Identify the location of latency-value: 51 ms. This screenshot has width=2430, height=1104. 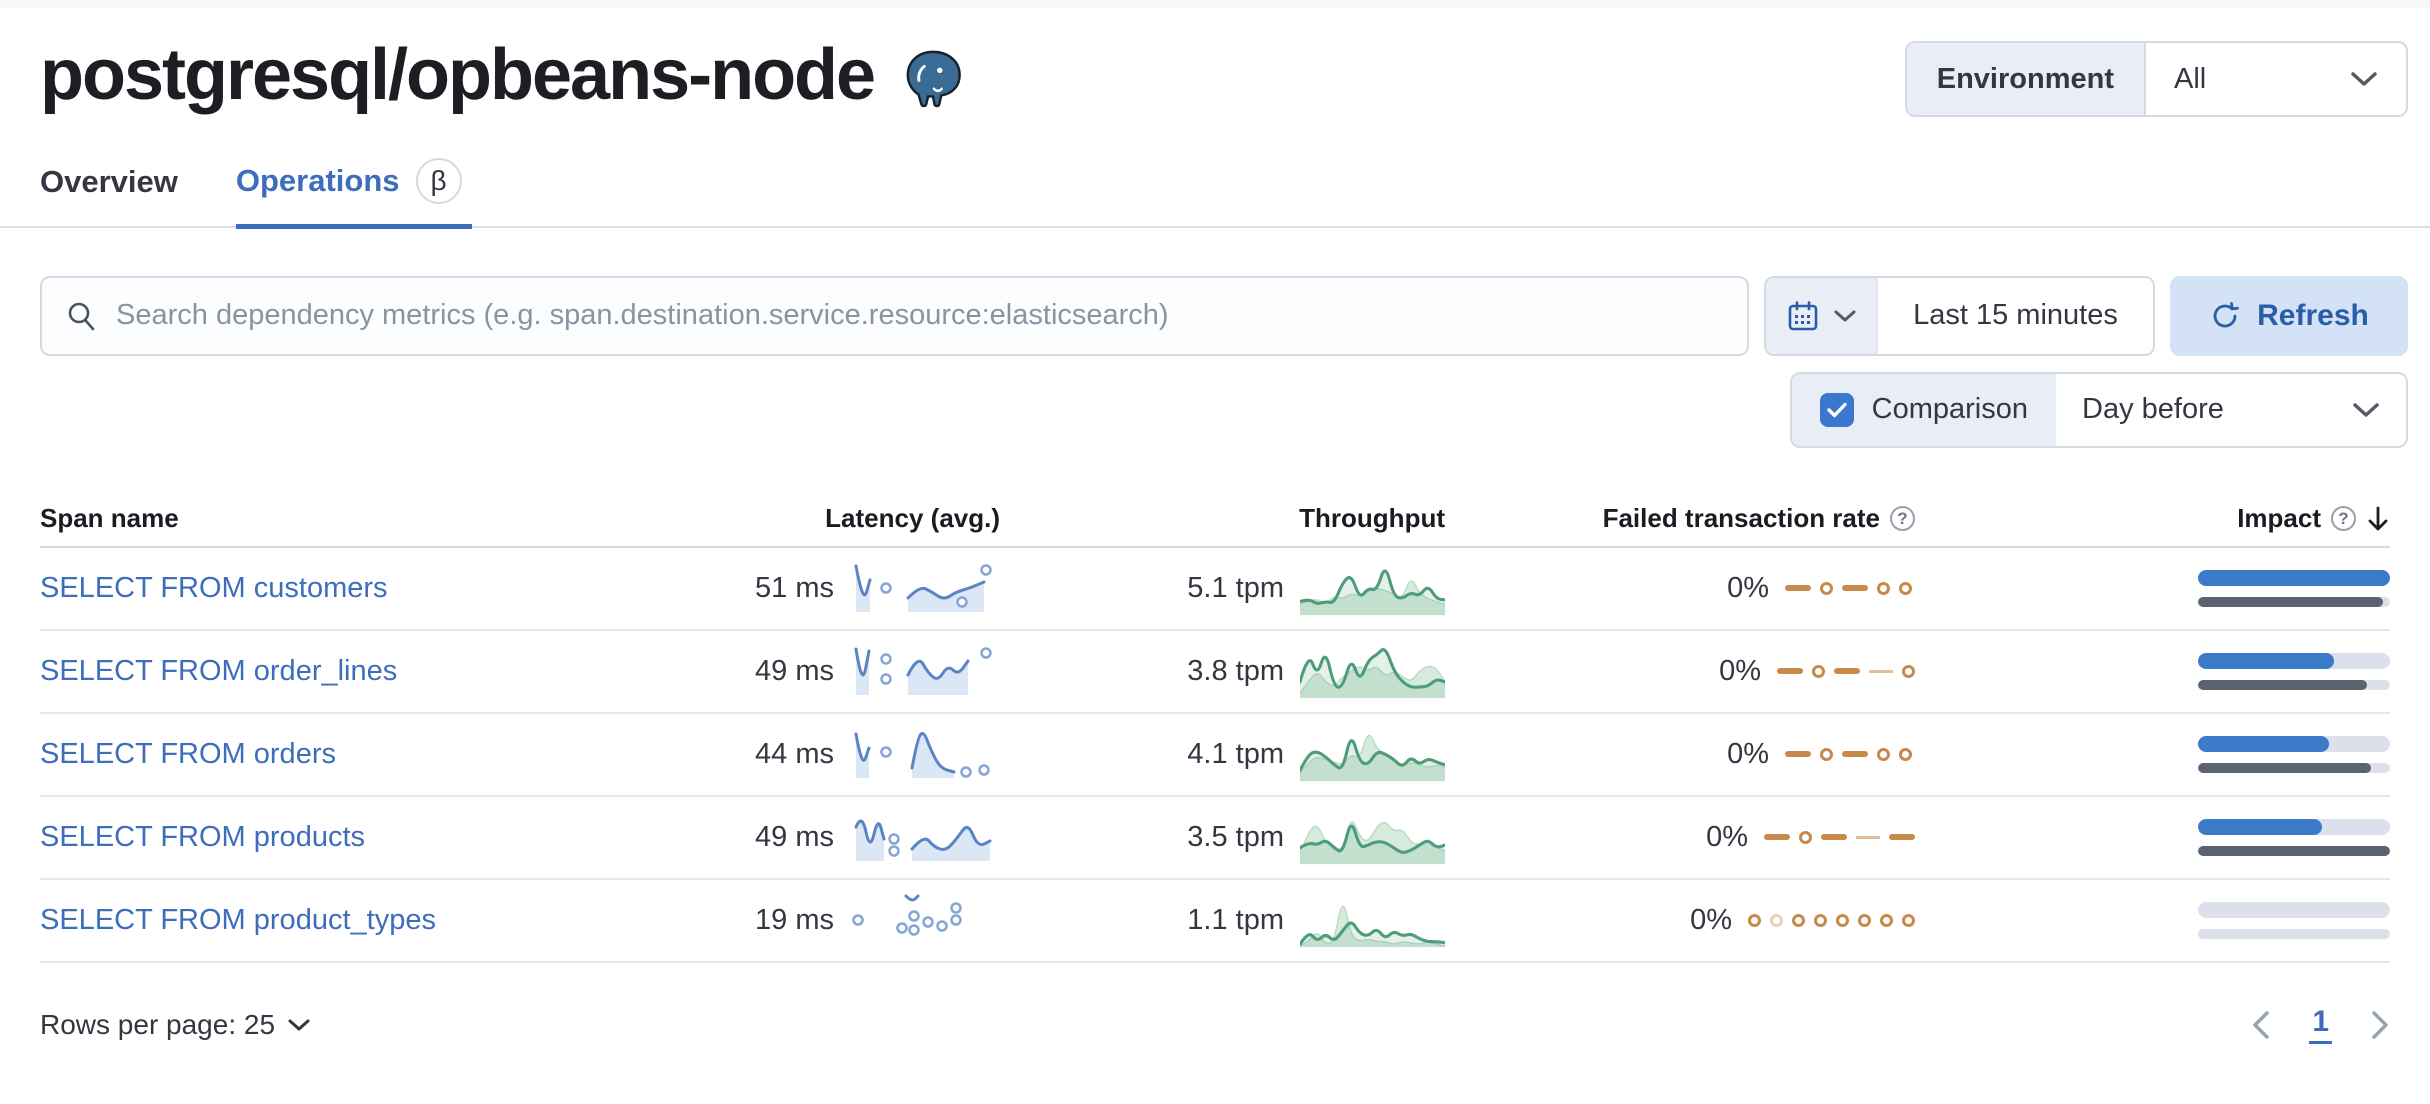
(794, 587).